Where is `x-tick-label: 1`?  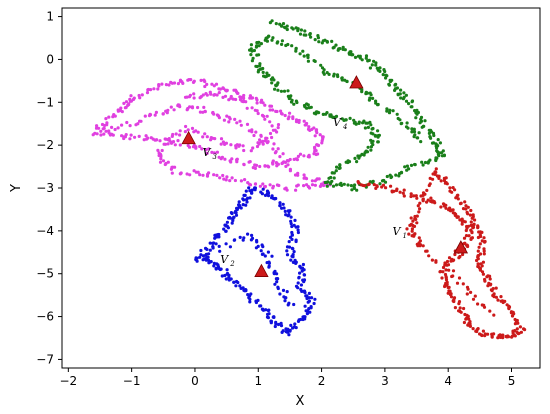 x-tick-label: 1 is located at coordinates (258, 381).